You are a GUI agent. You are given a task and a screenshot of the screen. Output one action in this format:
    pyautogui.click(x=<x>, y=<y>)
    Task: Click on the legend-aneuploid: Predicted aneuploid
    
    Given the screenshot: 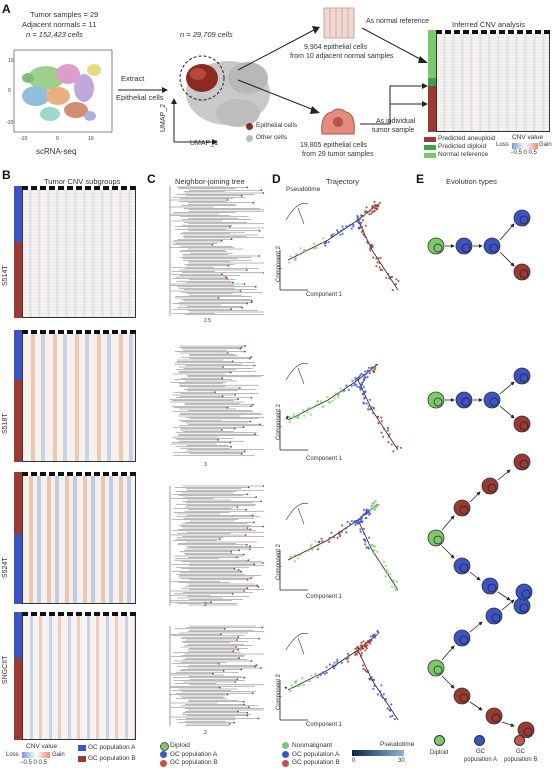 What is the action you would take?
    pyautogui.click(x=467, y=138)
    